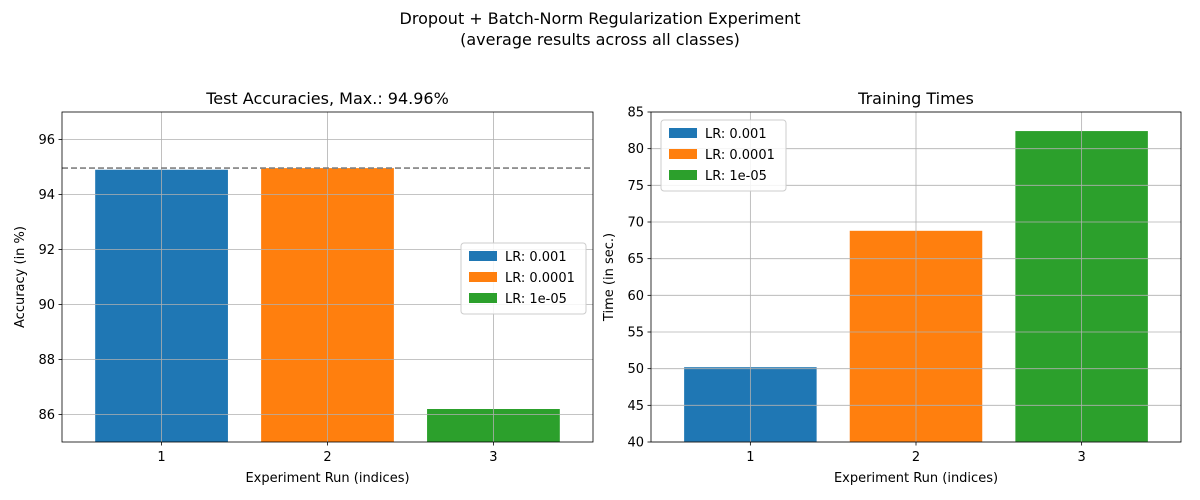  I want to click on y-tick-label: 80, so click(635, 149).